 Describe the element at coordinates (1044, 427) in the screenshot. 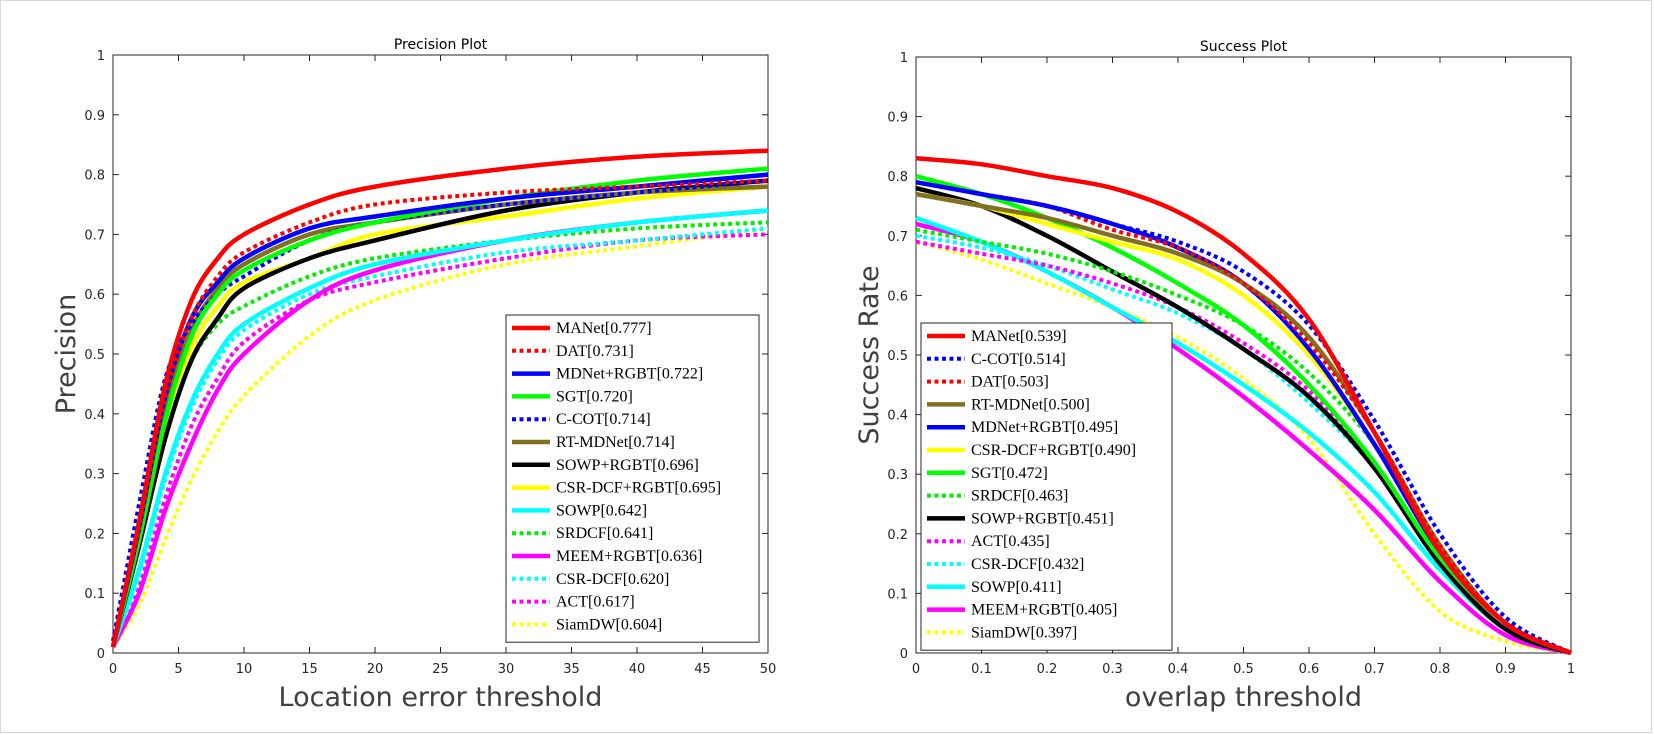

I see `legend-label: MDNet+RGBT[0.495]` at that location.